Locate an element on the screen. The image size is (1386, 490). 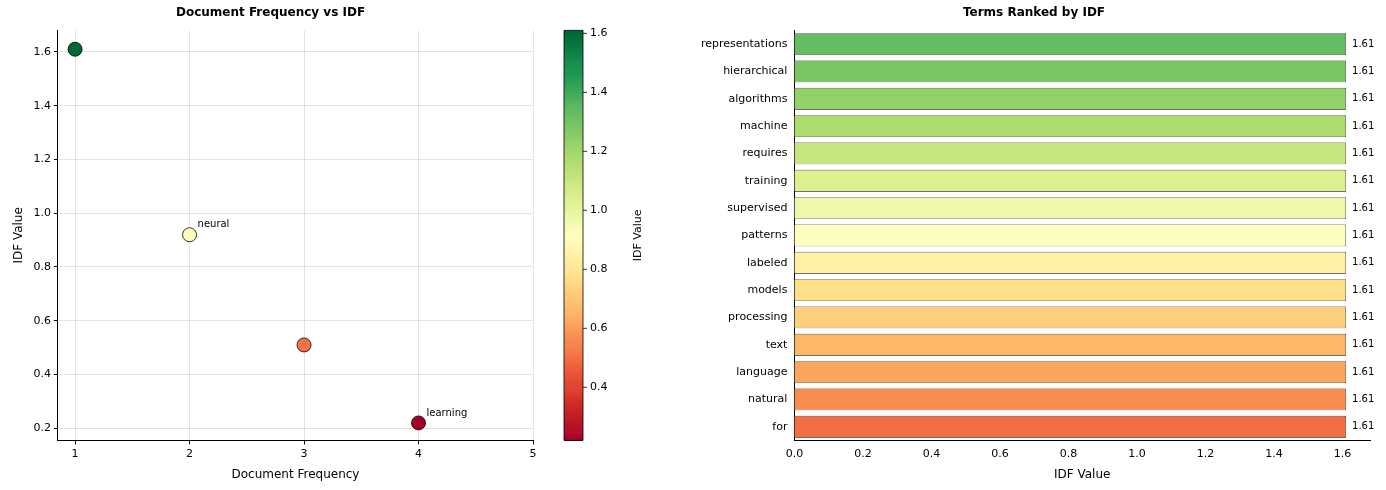
x-tick-label: 5 is located at coordinates (533, 453).